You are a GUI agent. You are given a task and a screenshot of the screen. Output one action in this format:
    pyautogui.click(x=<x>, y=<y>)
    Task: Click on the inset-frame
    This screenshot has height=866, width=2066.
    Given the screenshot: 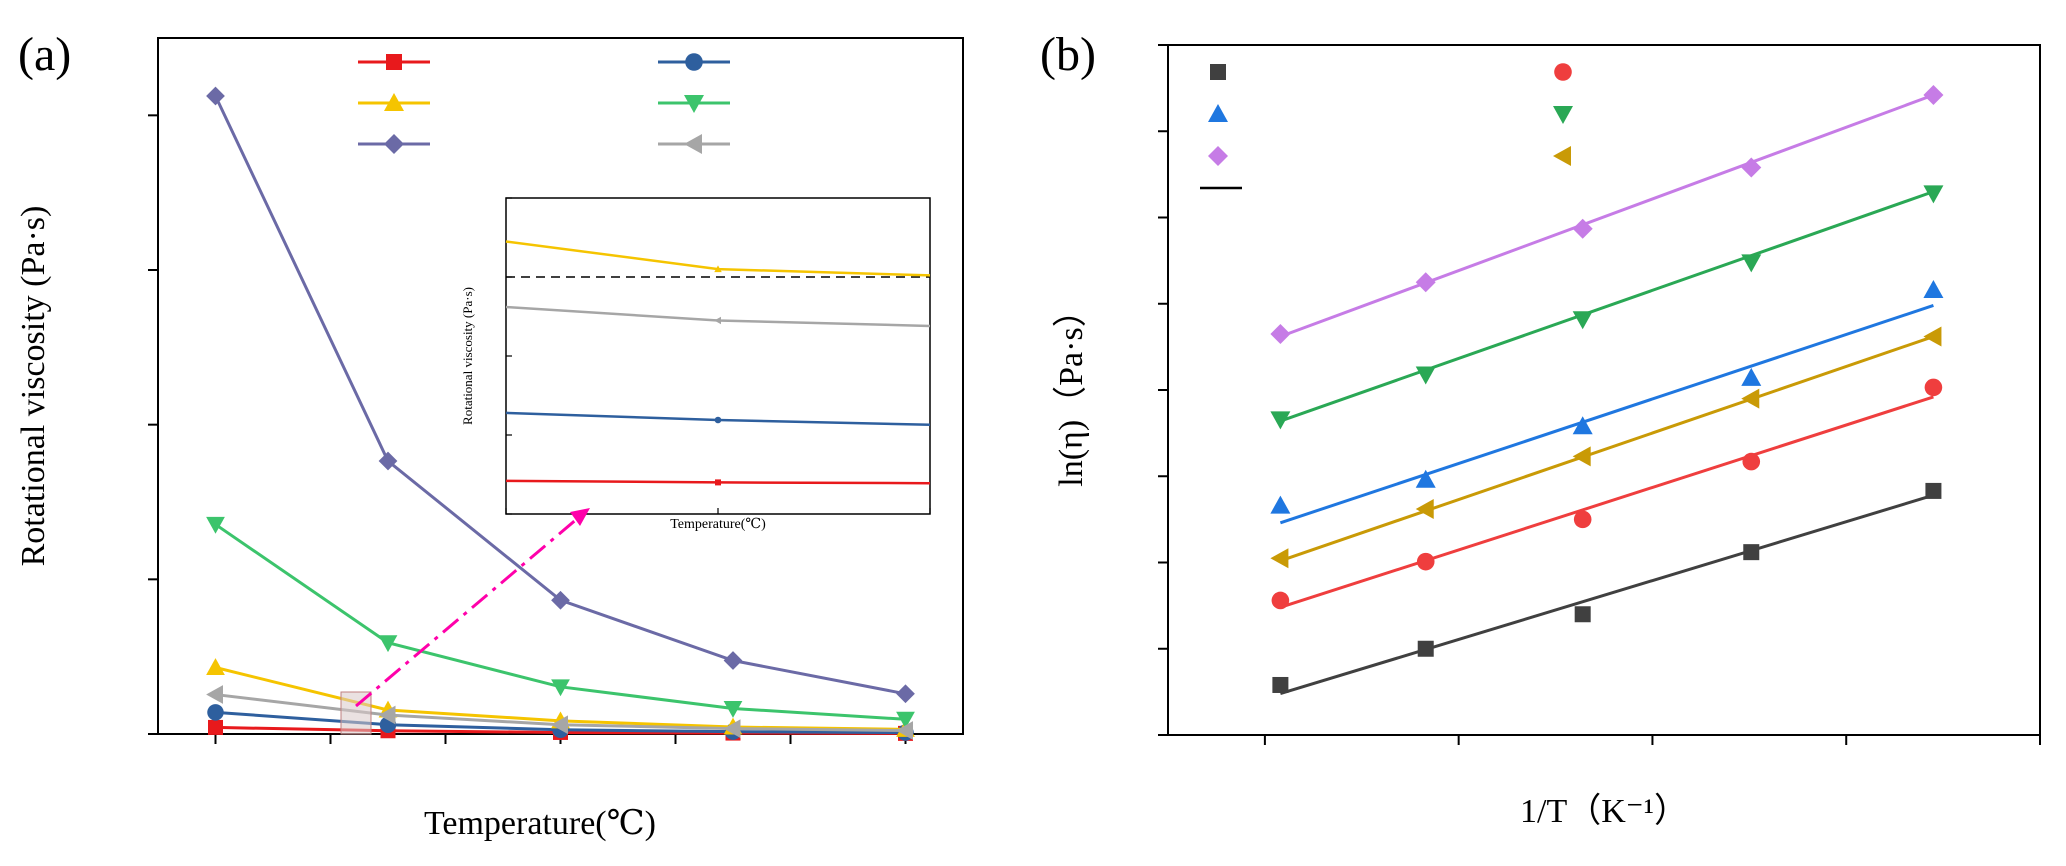 What is the action you would take?
    pyautogui.click(x=718, y=356)
    